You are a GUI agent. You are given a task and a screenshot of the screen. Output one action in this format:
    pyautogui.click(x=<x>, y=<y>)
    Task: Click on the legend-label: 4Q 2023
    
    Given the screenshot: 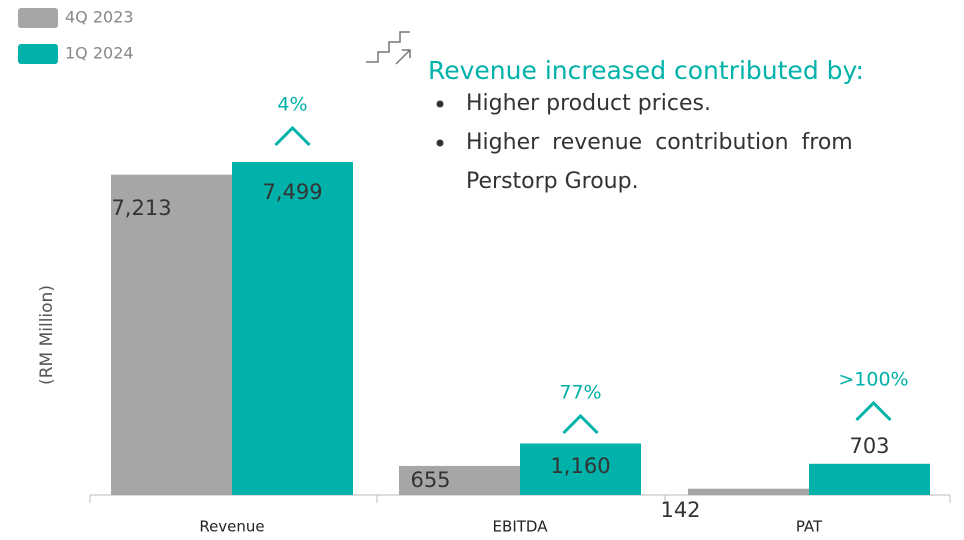 What is the action you would take?
    pyautogui.click(x=99, y=17)
    